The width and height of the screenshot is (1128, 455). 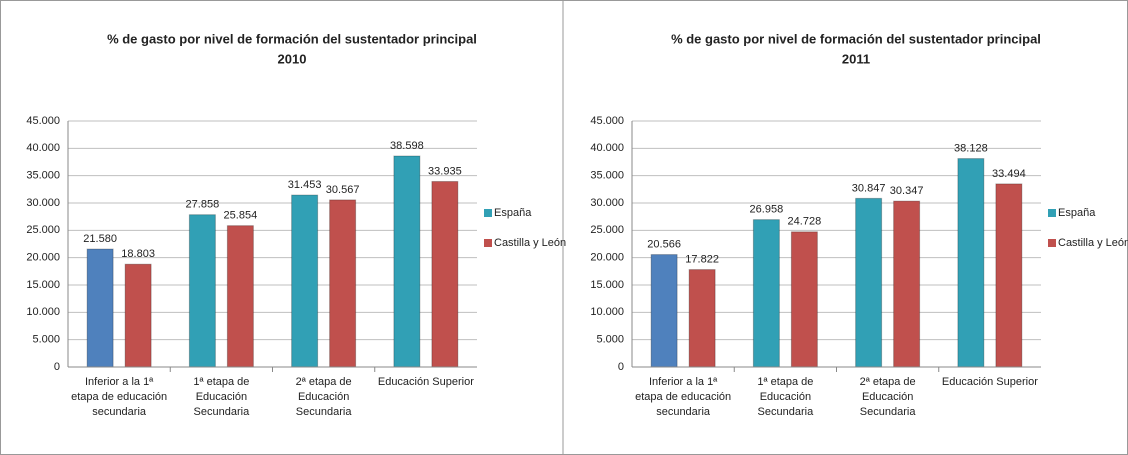 I want to click on value-label: 30.847, so click(x=869, y=188).